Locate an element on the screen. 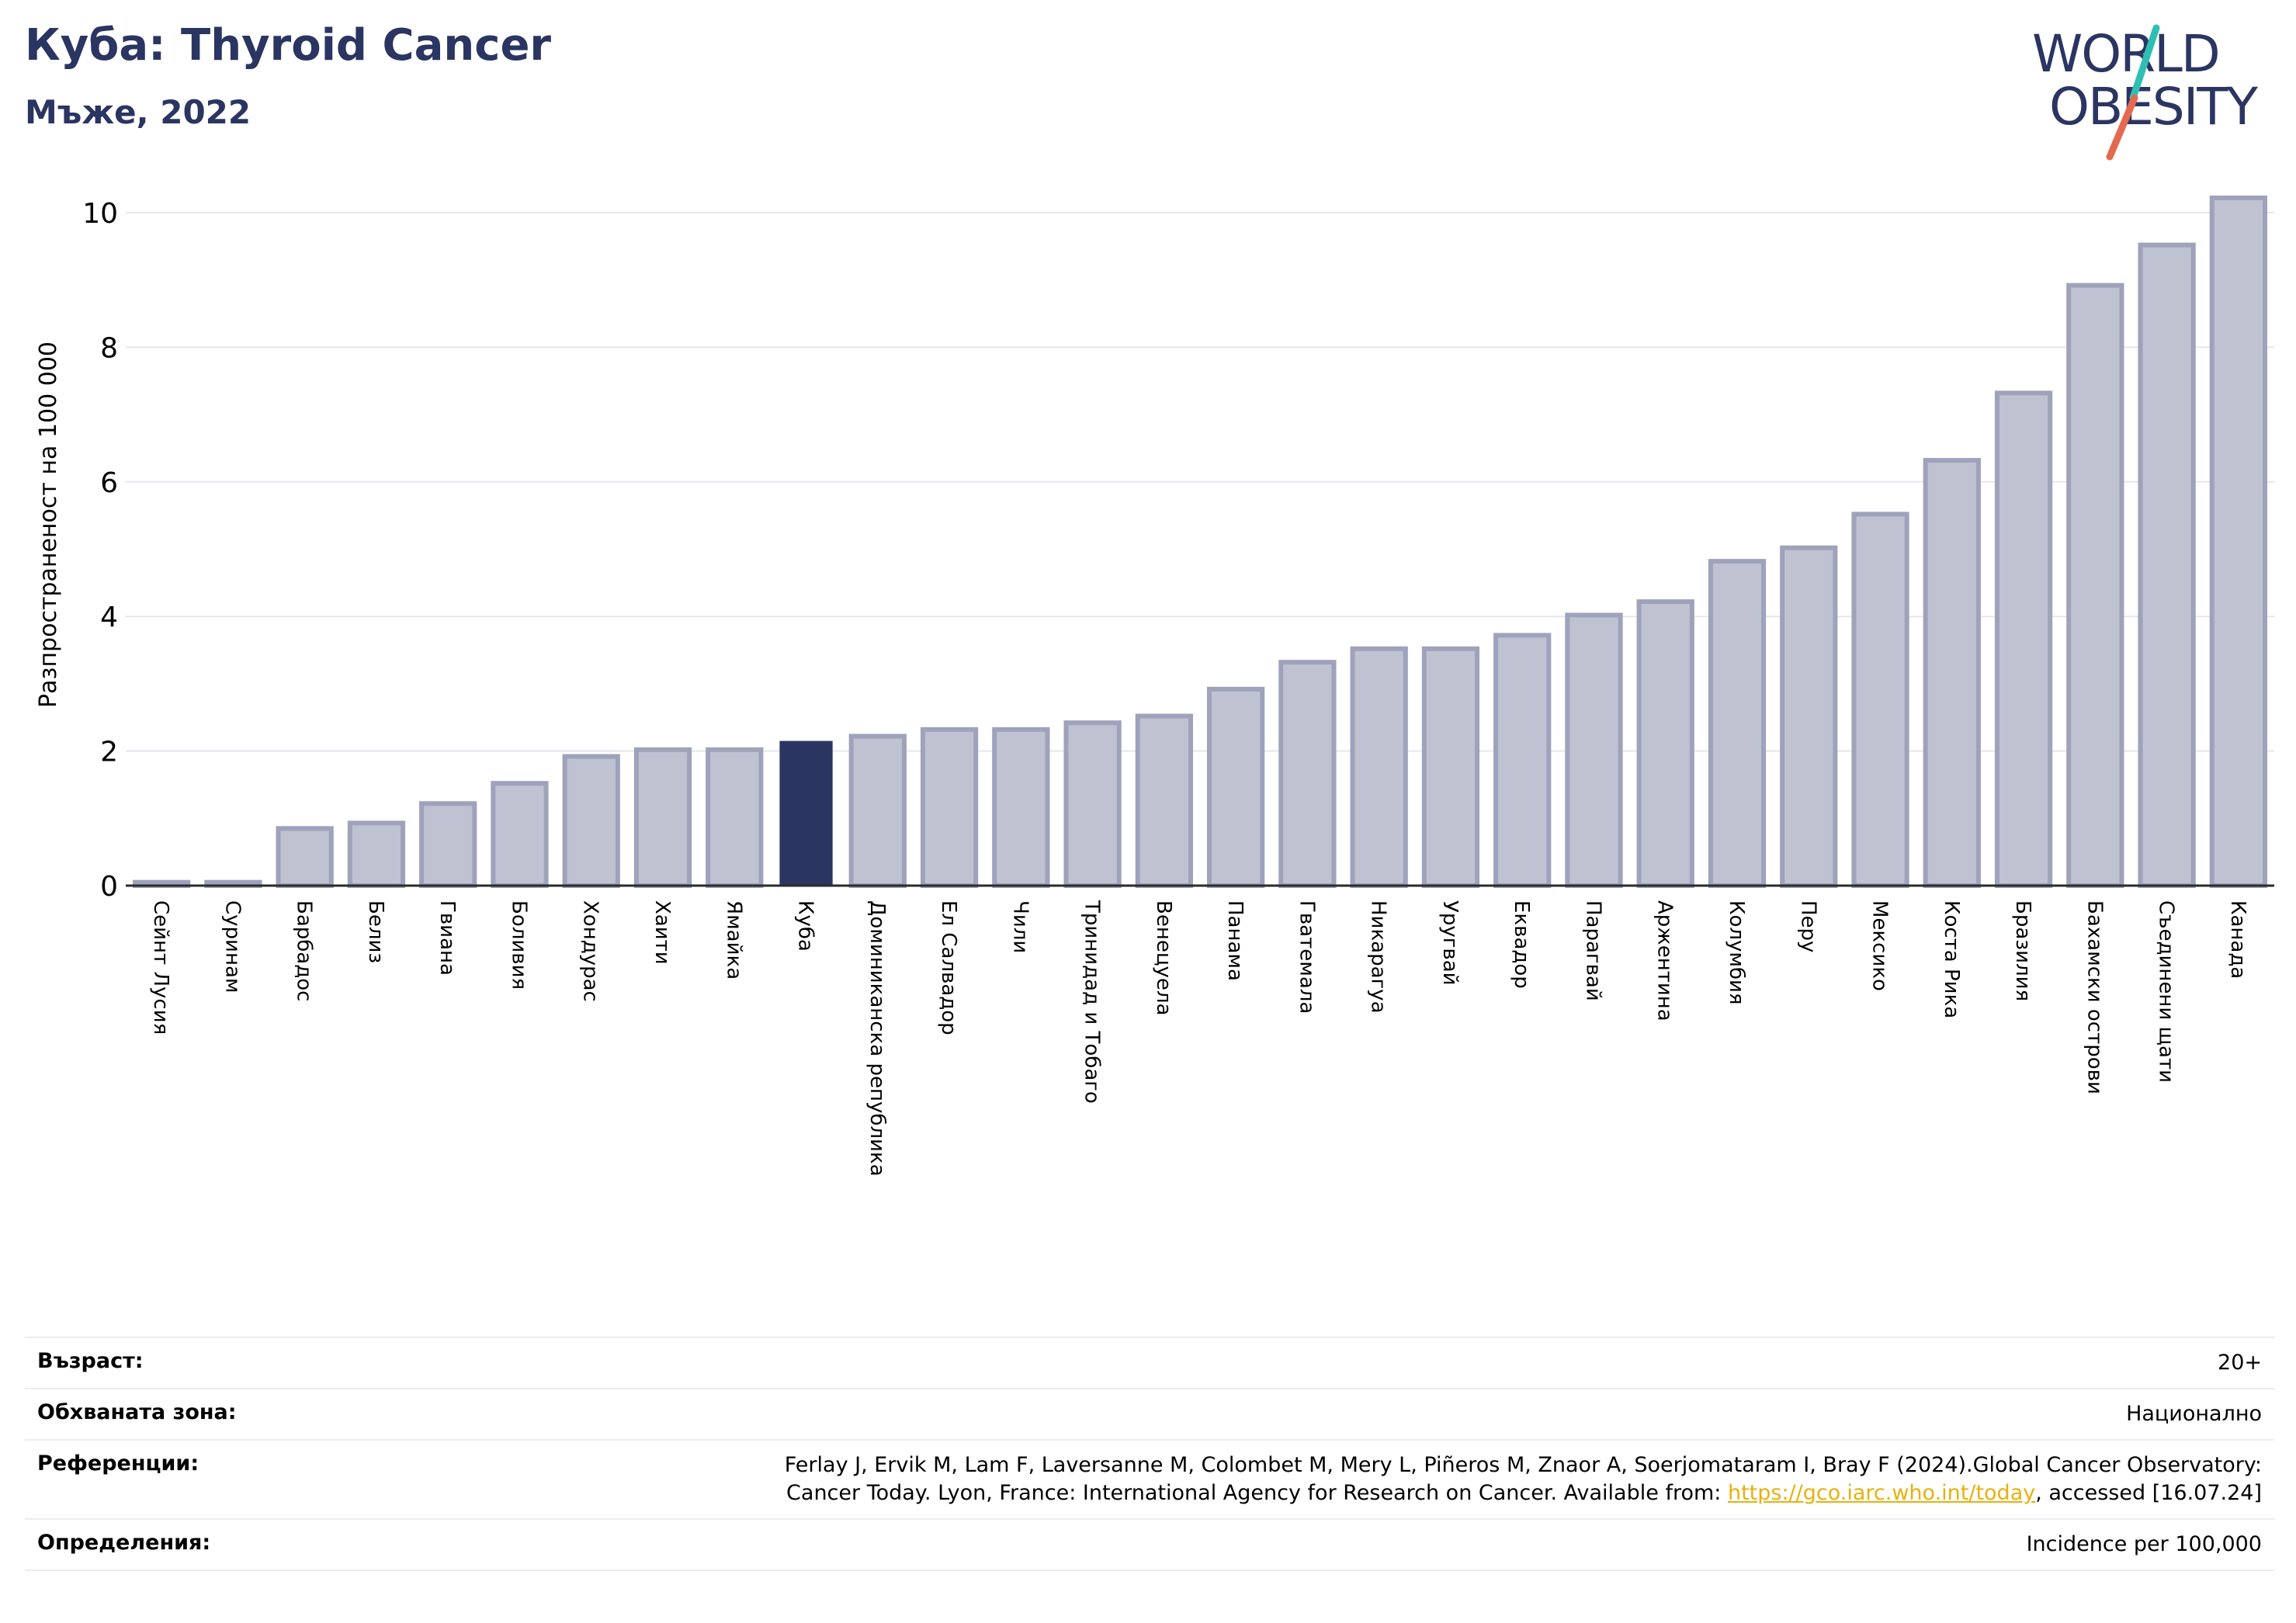  bar-highlight is located at coordinates (806, 813).